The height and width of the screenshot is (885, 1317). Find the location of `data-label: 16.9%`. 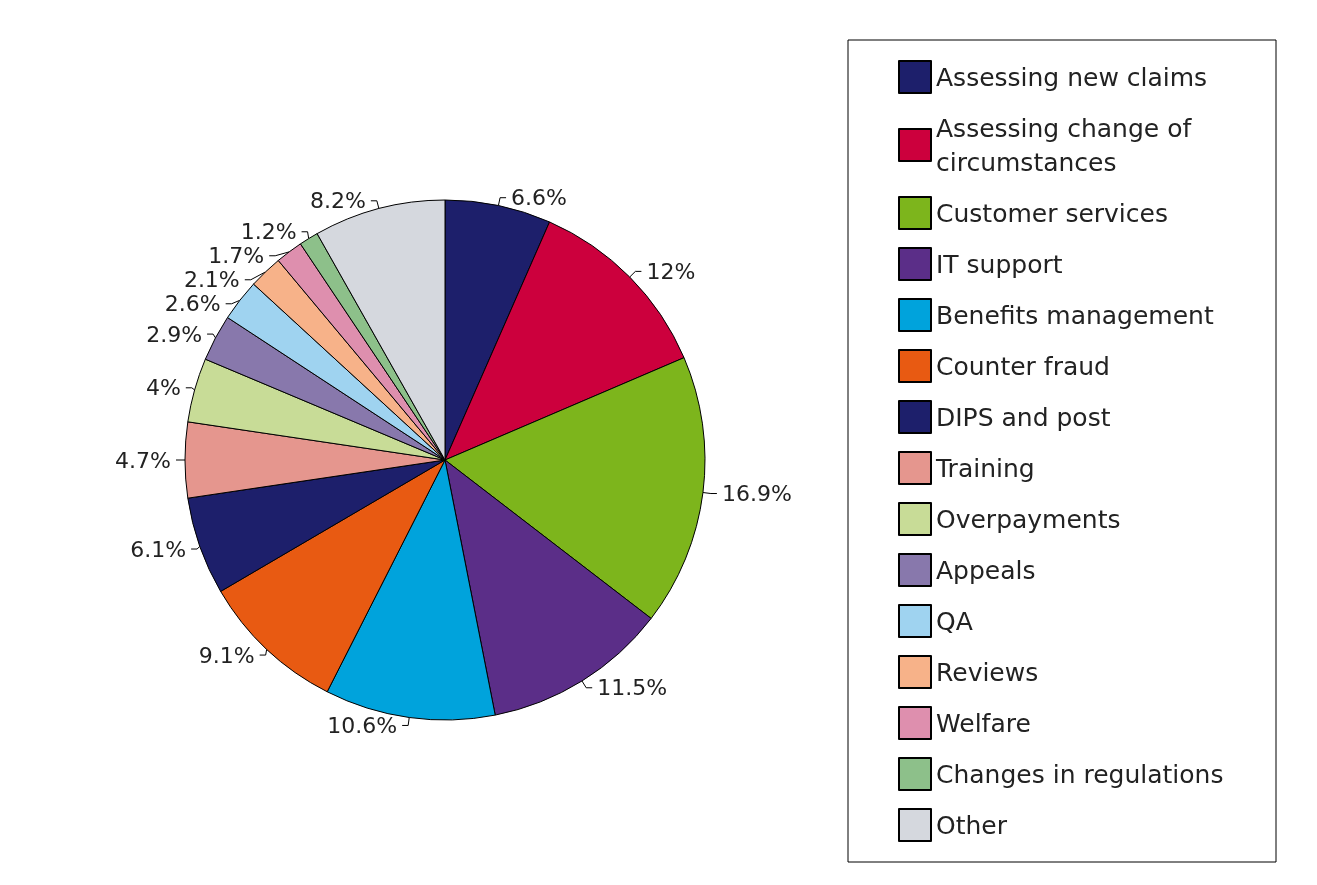

data-label: 16.9% is located at coordinates (756, 494).